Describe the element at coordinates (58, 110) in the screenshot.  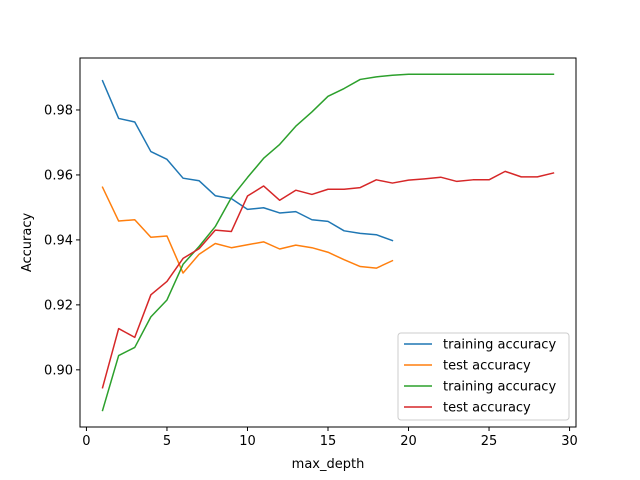
I see `y-tick-label: 0.98` at that location.